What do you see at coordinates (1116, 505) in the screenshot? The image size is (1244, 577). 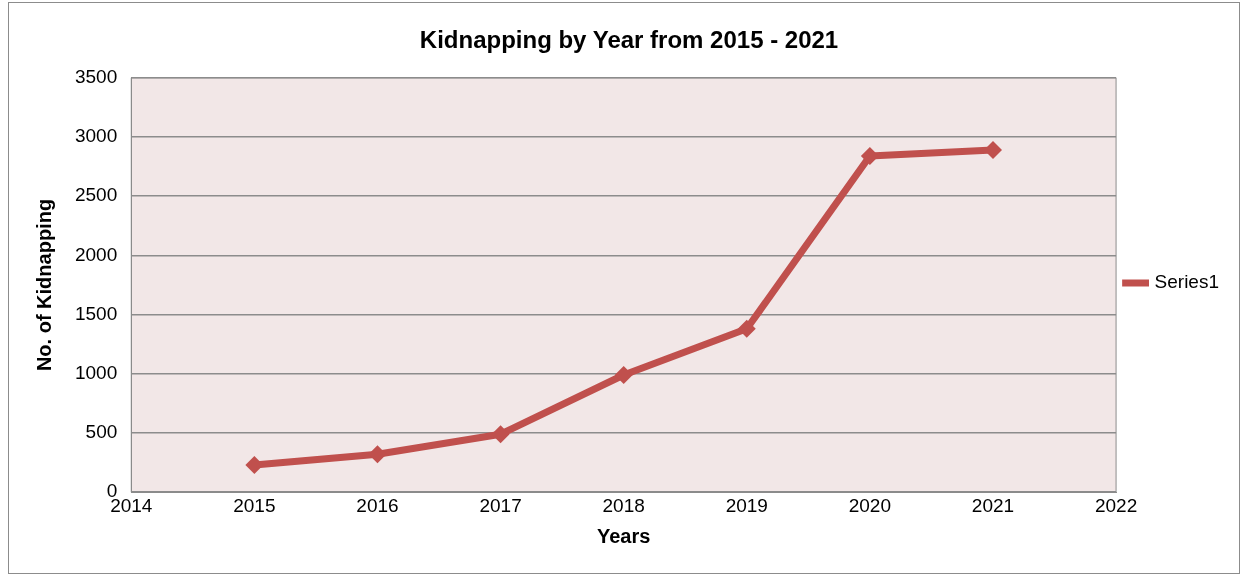 I see `x-tick-label: 2022` at bounding box center [1116, 505].